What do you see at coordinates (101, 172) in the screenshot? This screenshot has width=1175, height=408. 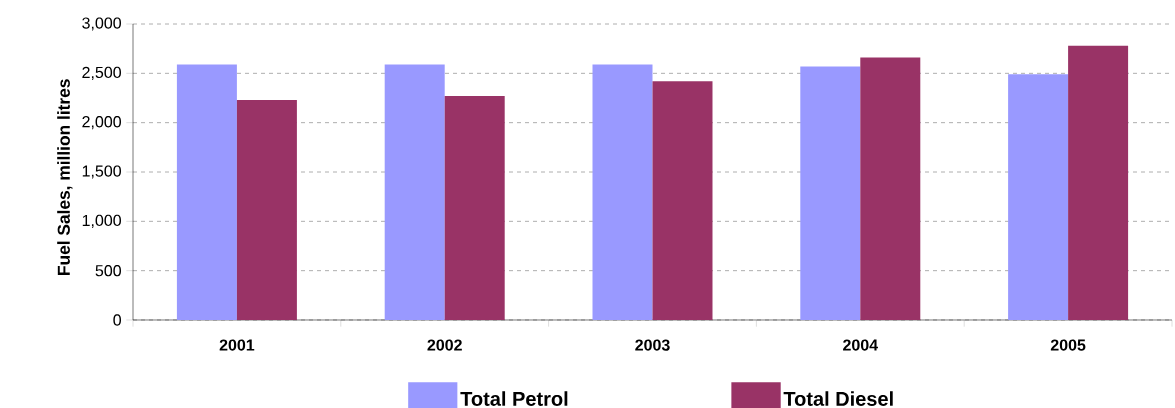 I see `y-tick-label: 1,500` at bounding box center [101, 172].